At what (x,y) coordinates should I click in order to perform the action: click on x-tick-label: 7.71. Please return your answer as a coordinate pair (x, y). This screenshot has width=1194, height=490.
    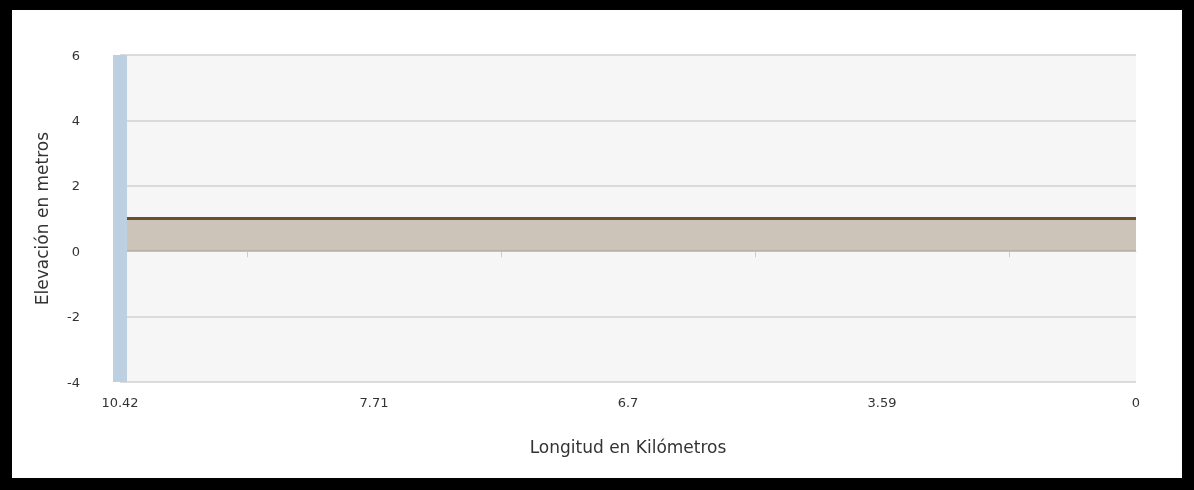
    Looking at the image, I should click on (374, 402).